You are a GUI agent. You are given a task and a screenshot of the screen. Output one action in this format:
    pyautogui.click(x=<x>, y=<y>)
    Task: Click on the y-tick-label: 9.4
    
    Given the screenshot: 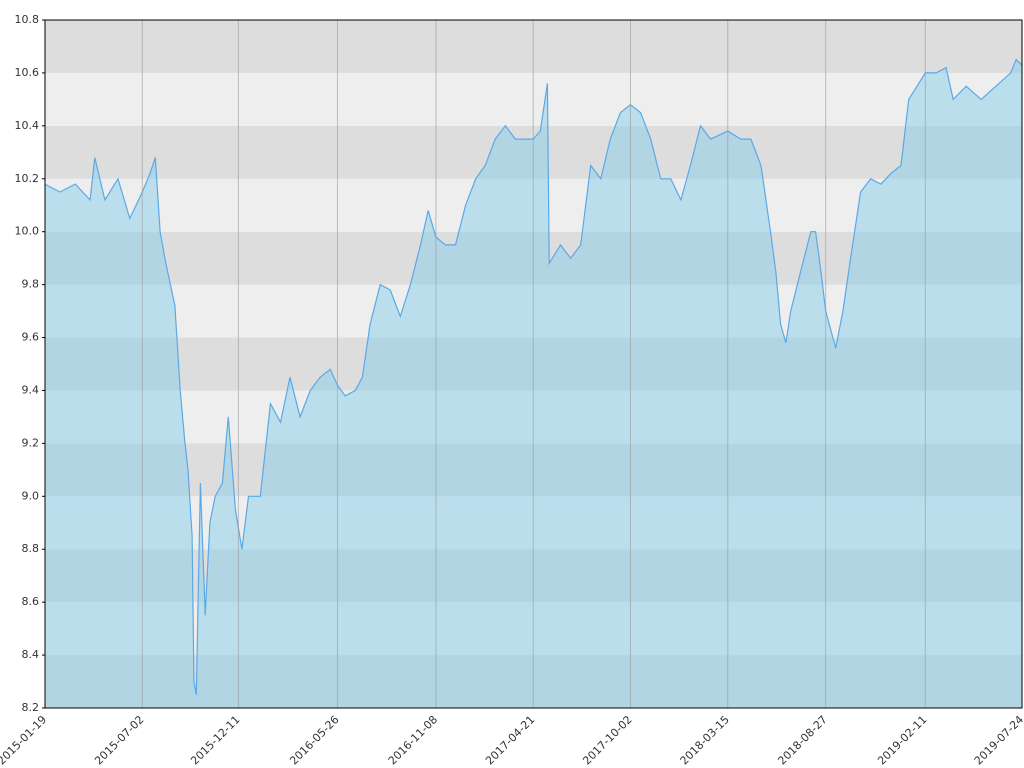 What is the action you would take?
    pyautogui.click(x=31, y=389)
    